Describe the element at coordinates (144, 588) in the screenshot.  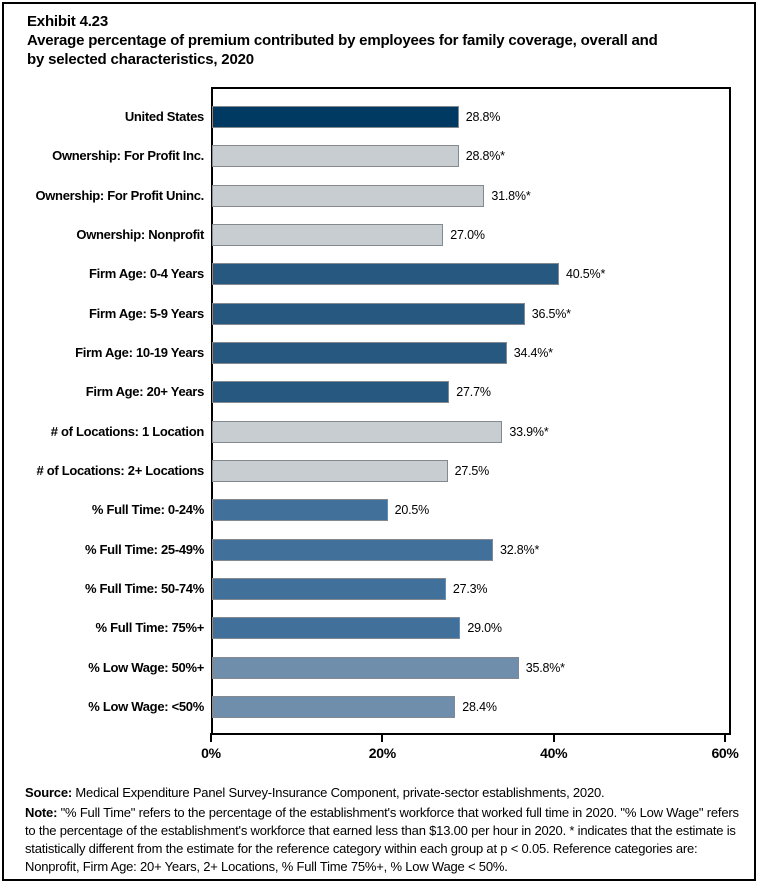
I see `category-label: % Full Time: 50-74%` at that location.